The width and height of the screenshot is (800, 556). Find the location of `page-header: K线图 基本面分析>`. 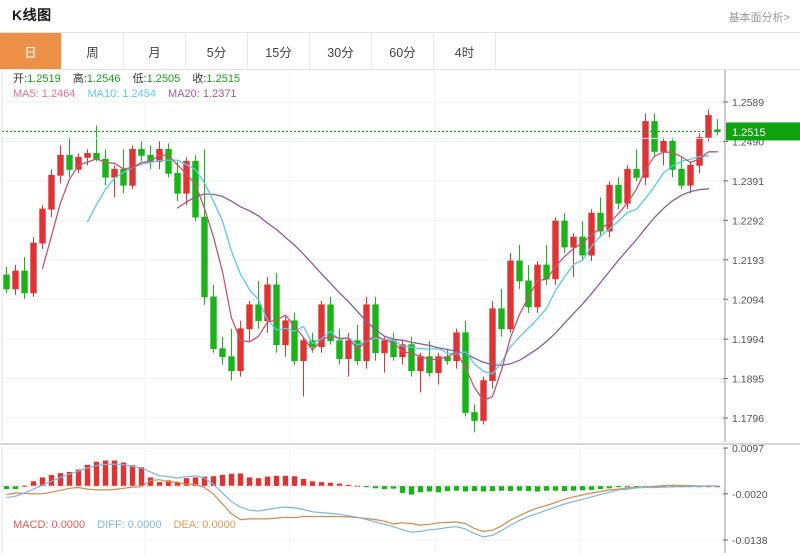

page-header: K线图 基本面分析> is located at coordinates (400, 16).